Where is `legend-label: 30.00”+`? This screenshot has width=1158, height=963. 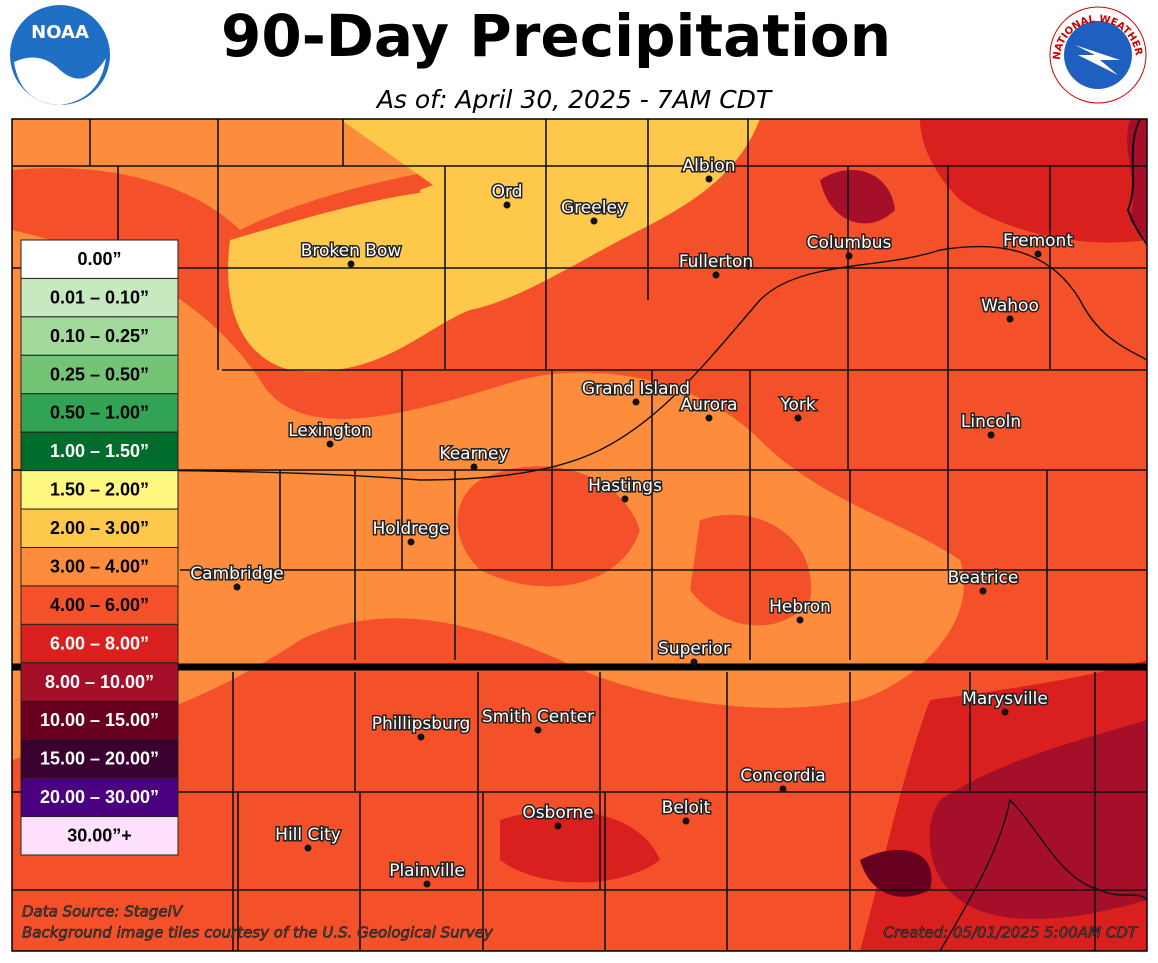 legend-label: 30.00”+ is located at coordinates (99, 836).